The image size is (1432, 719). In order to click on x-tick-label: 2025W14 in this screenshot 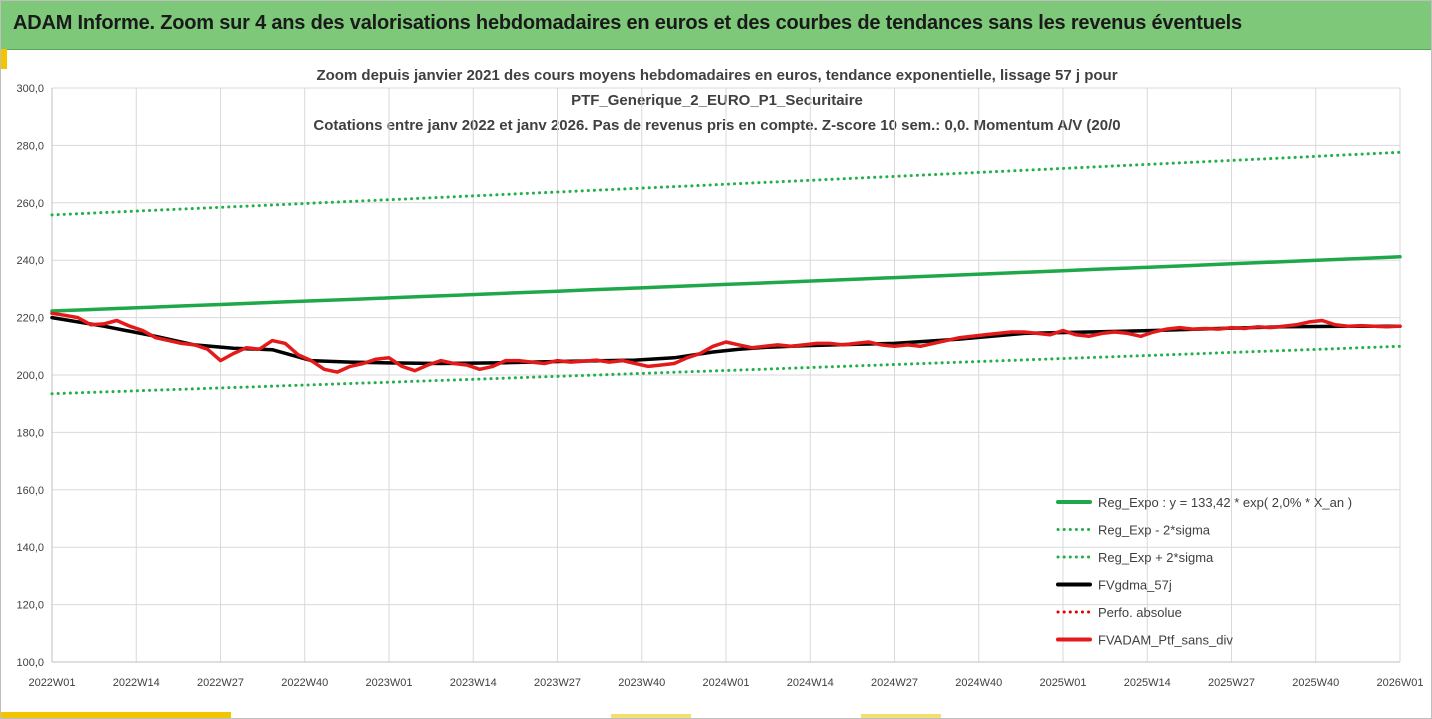, I will do `click(1147, 683)`.